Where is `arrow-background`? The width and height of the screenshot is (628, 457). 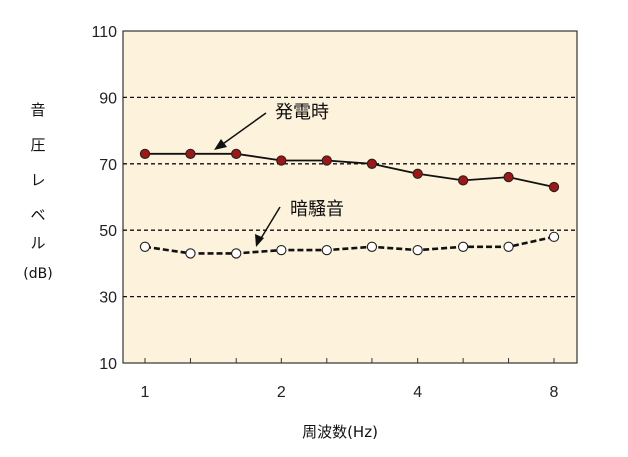 arrow-background is located at coordinates (268, 226).